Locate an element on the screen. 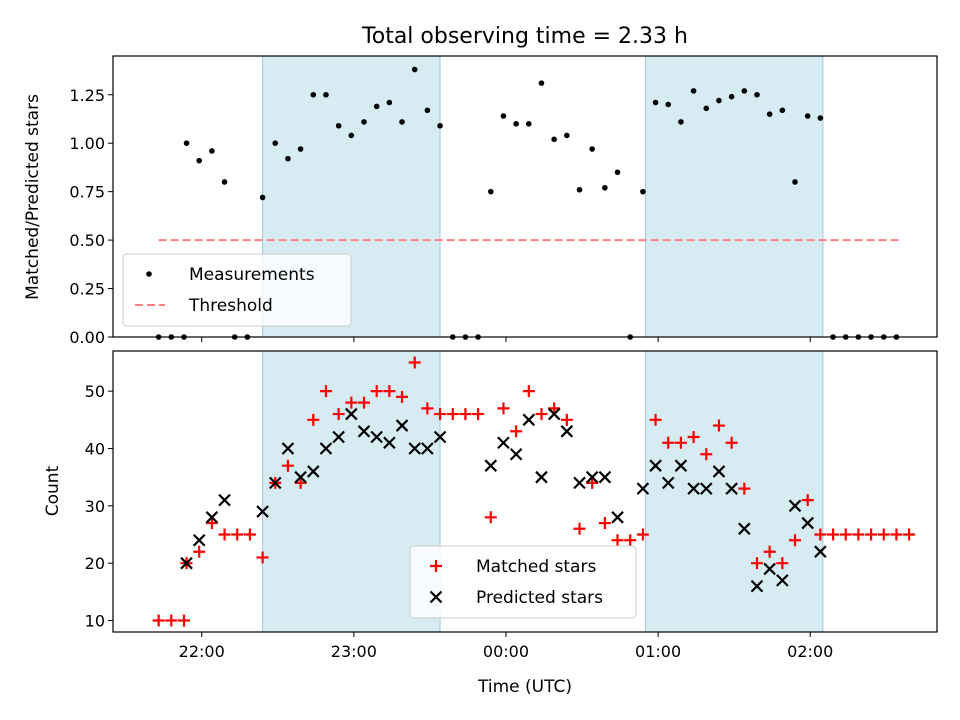  bottom-x-tick-label-1: 23:00 is located at coordinates (354, 651).